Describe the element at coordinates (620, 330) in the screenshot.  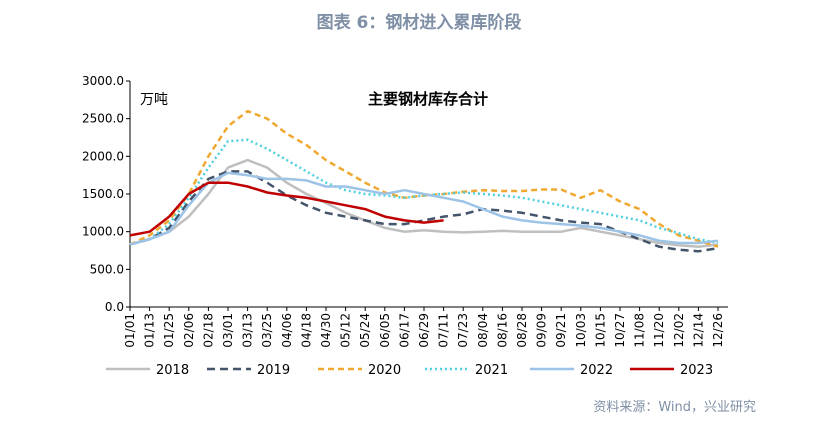
I see `x-tick-label: 10/27` at that location.